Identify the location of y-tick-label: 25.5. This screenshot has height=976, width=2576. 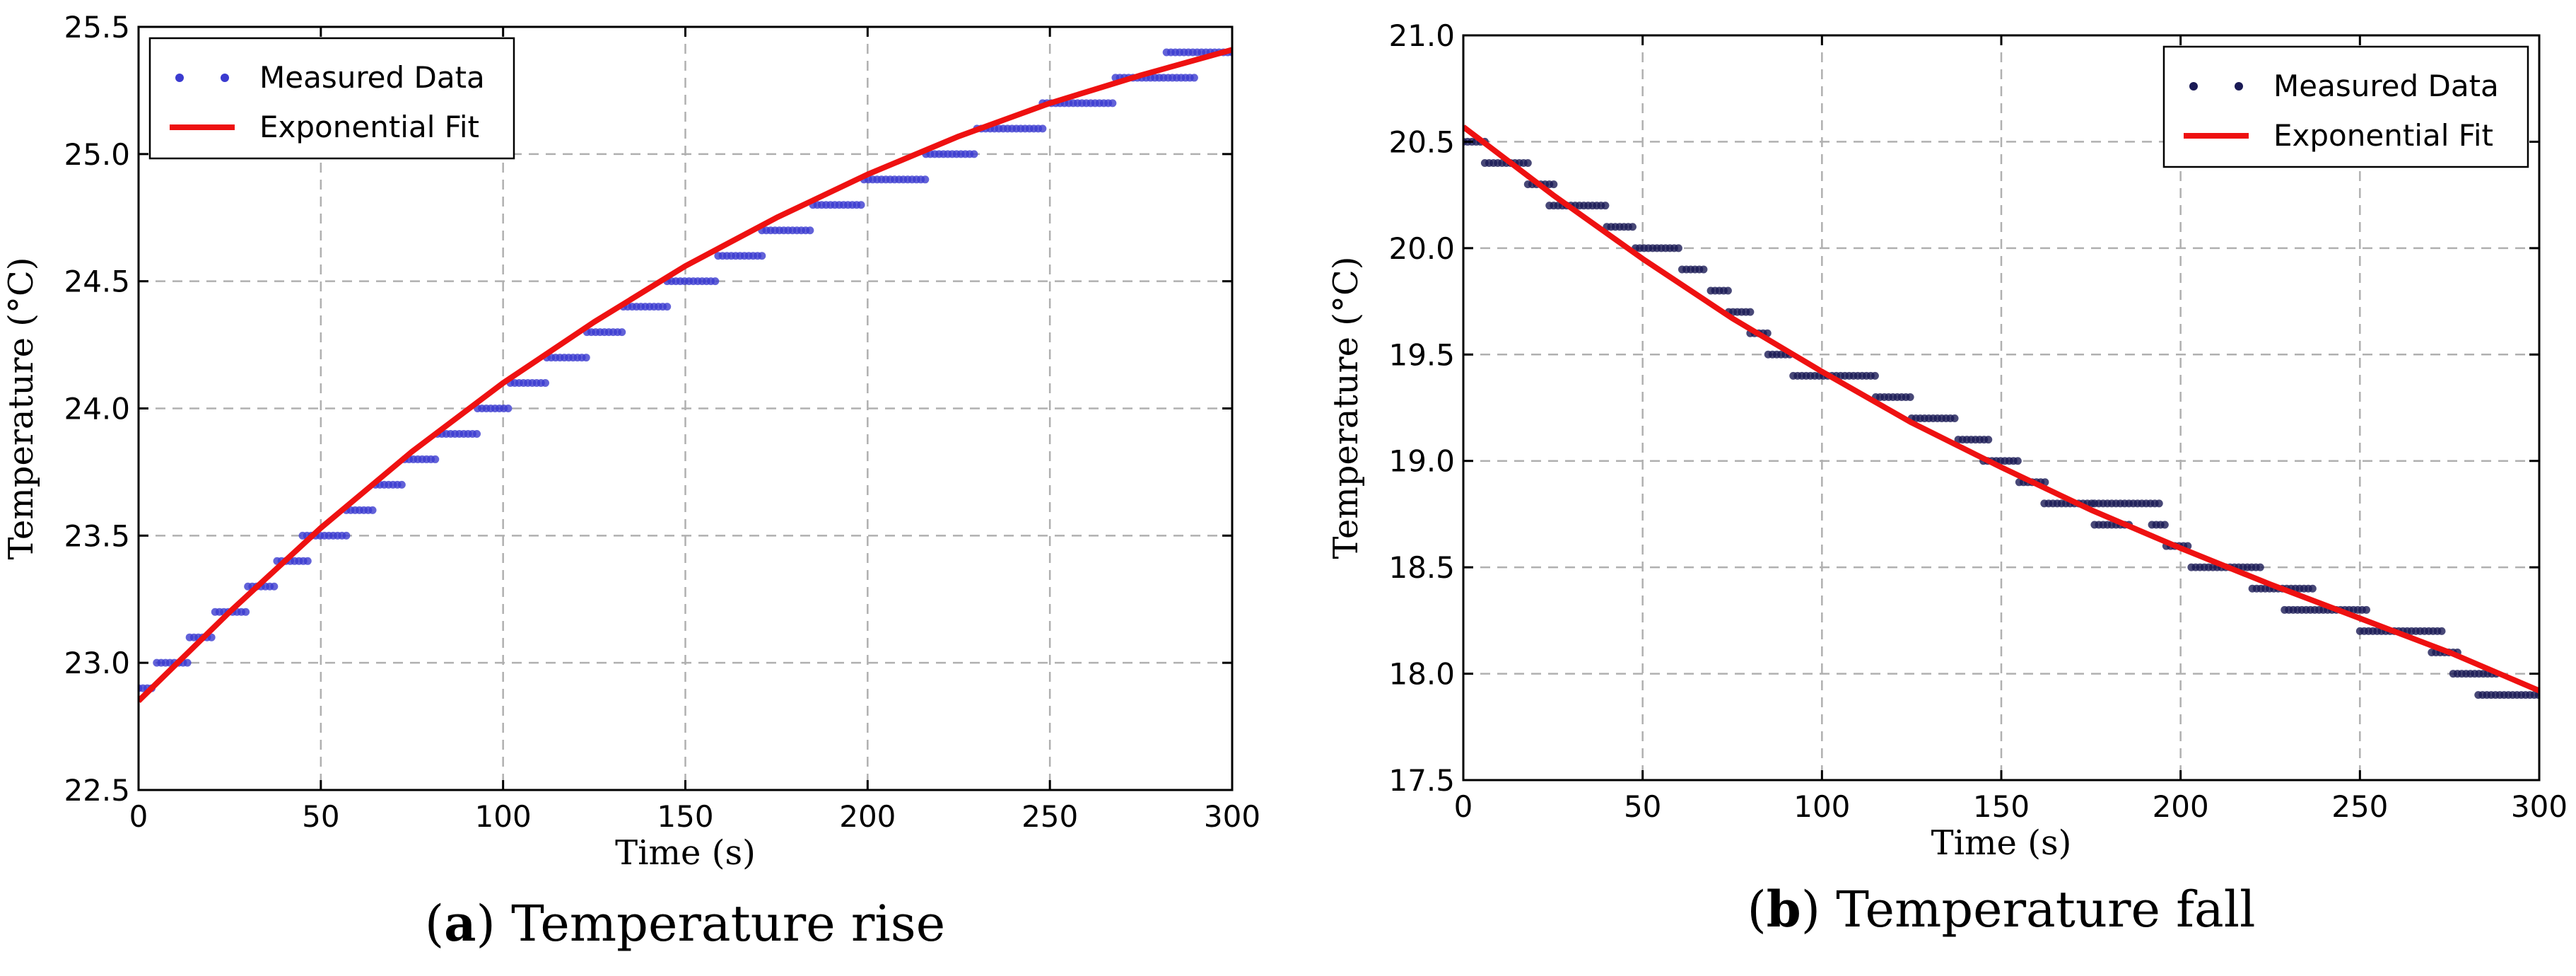
(97, 27).